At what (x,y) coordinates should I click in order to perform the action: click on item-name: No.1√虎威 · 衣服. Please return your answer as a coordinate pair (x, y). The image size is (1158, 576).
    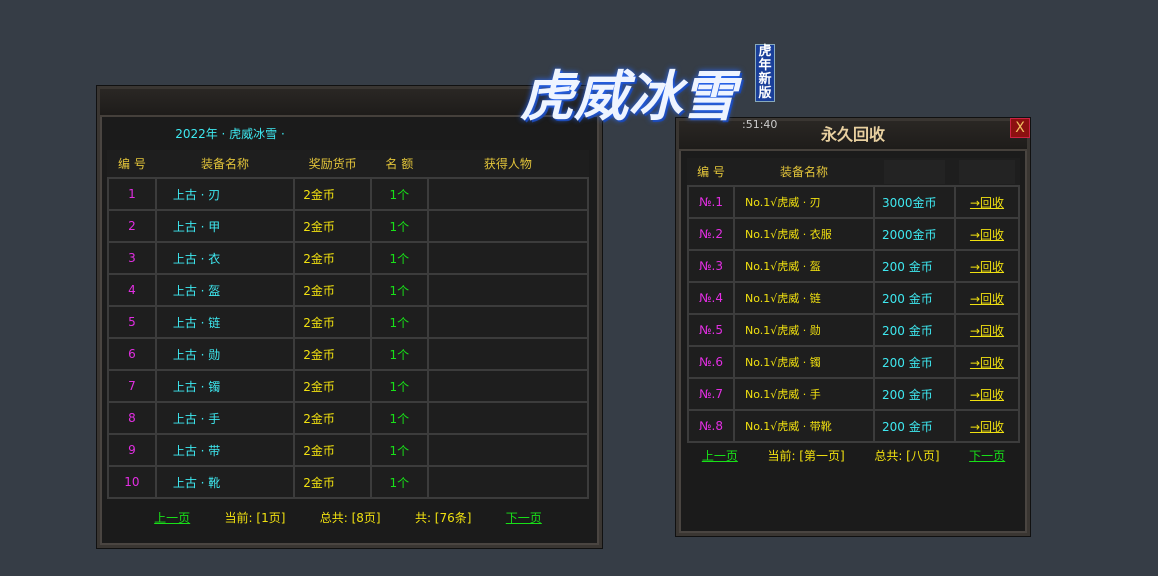
    Looking at the image, I should click on (804, 234).